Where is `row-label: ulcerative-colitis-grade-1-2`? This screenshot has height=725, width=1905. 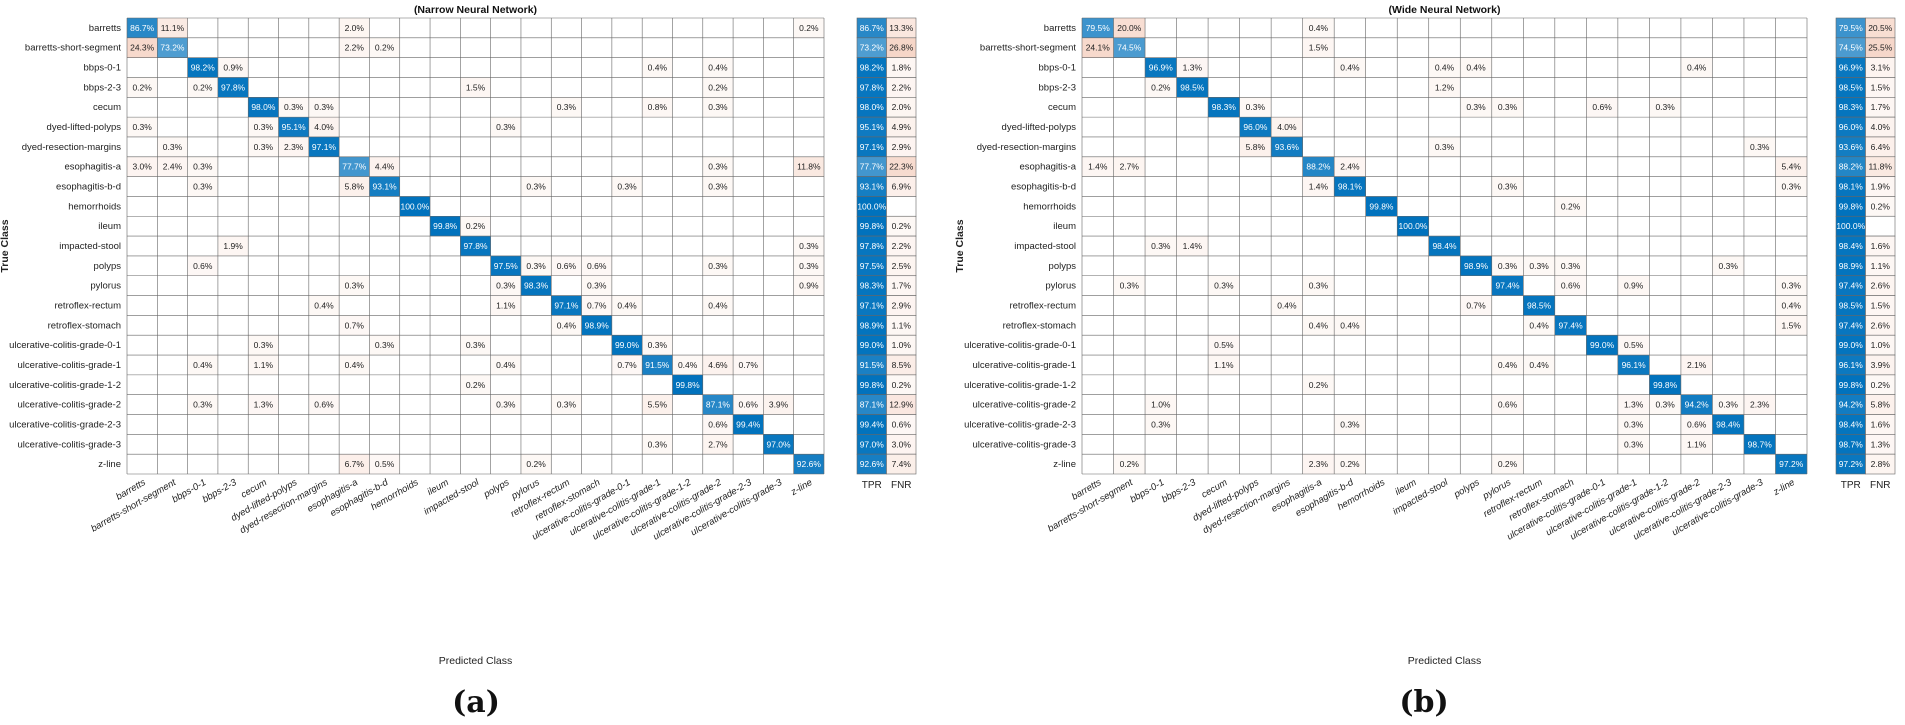 row-label: ulcerative-colitis-grade-1-2 is located at coordinates (65, 385).